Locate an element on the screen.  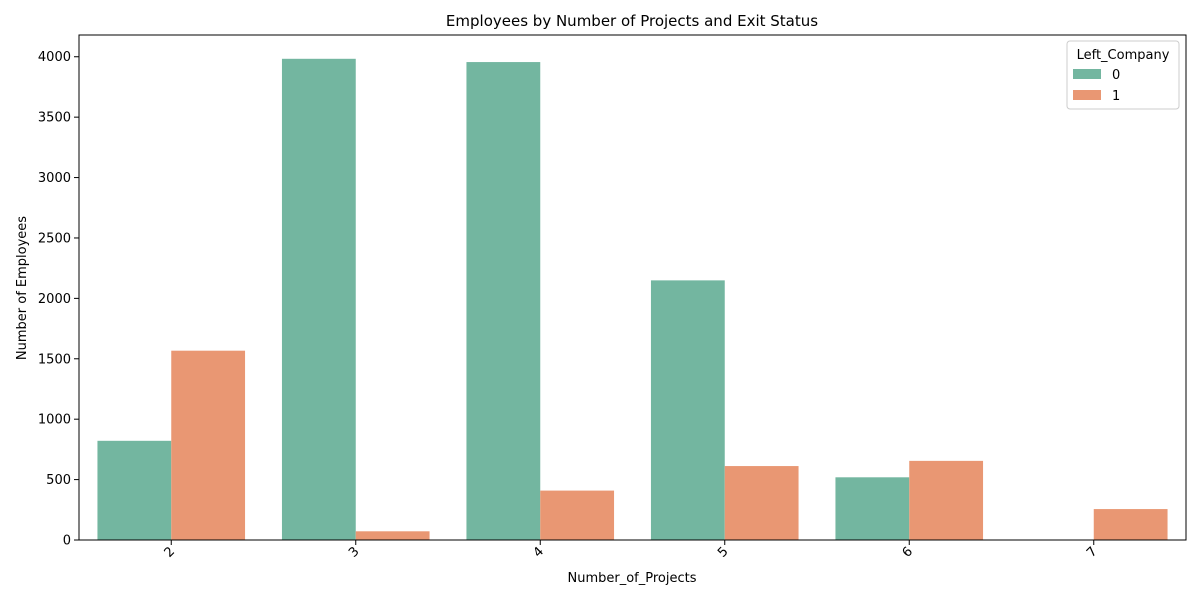
x-tick-label: 3 is located at coordinates (354, 552).